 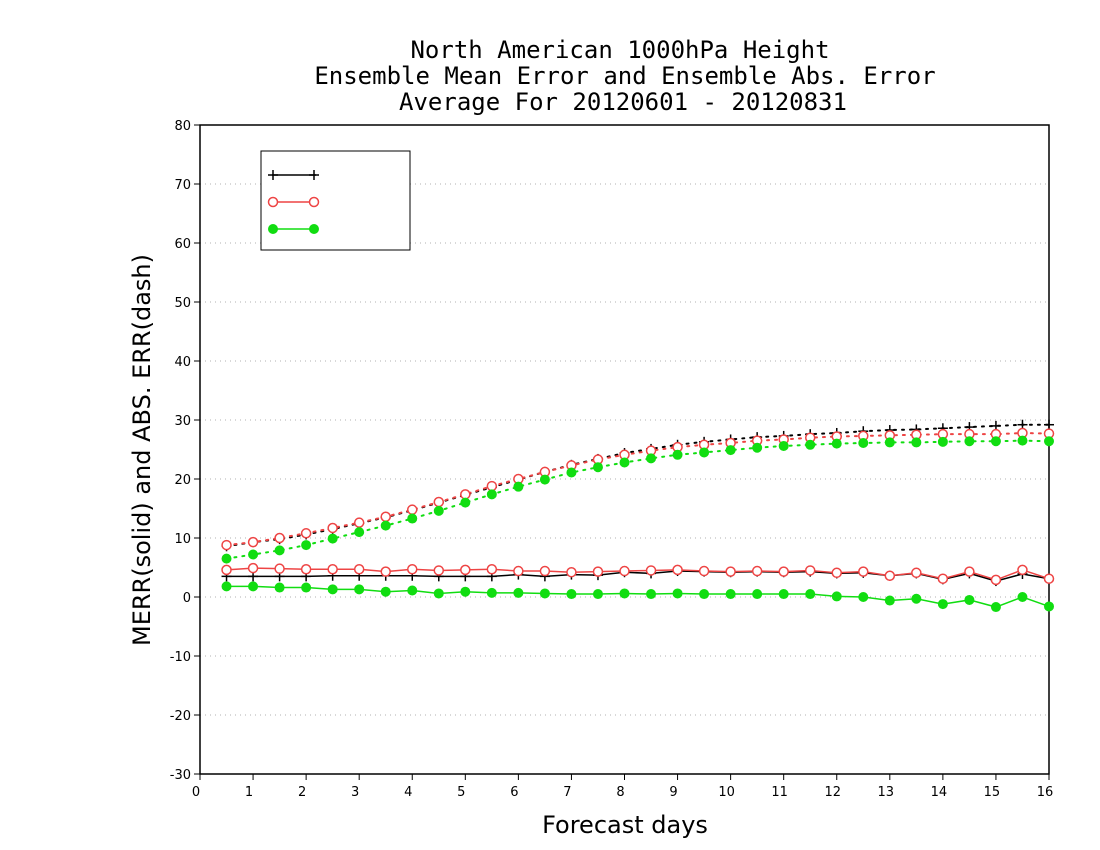 I want to click on y-tick-label: 50, so click(x=182, y=303).